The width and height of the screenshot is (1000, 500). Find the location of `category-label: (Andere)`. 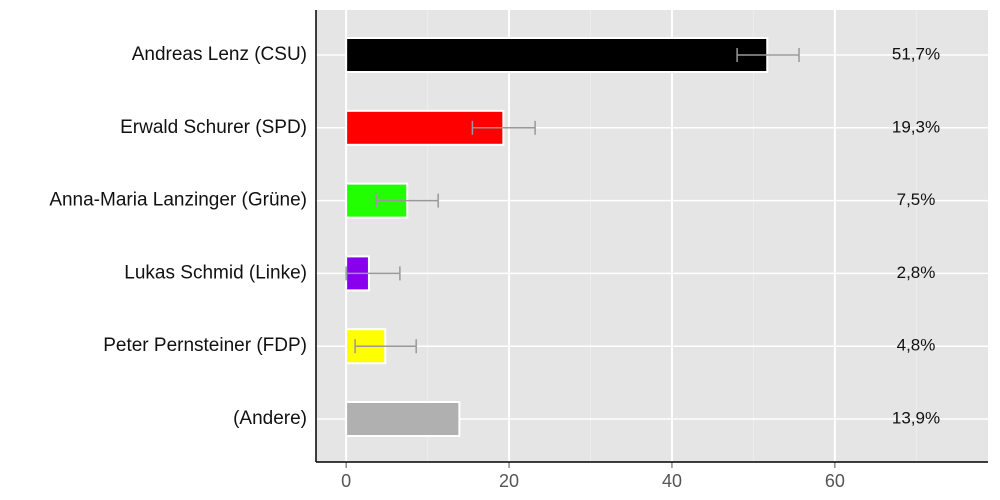

category-label: (Andere) is located at coordinates (270, 418).